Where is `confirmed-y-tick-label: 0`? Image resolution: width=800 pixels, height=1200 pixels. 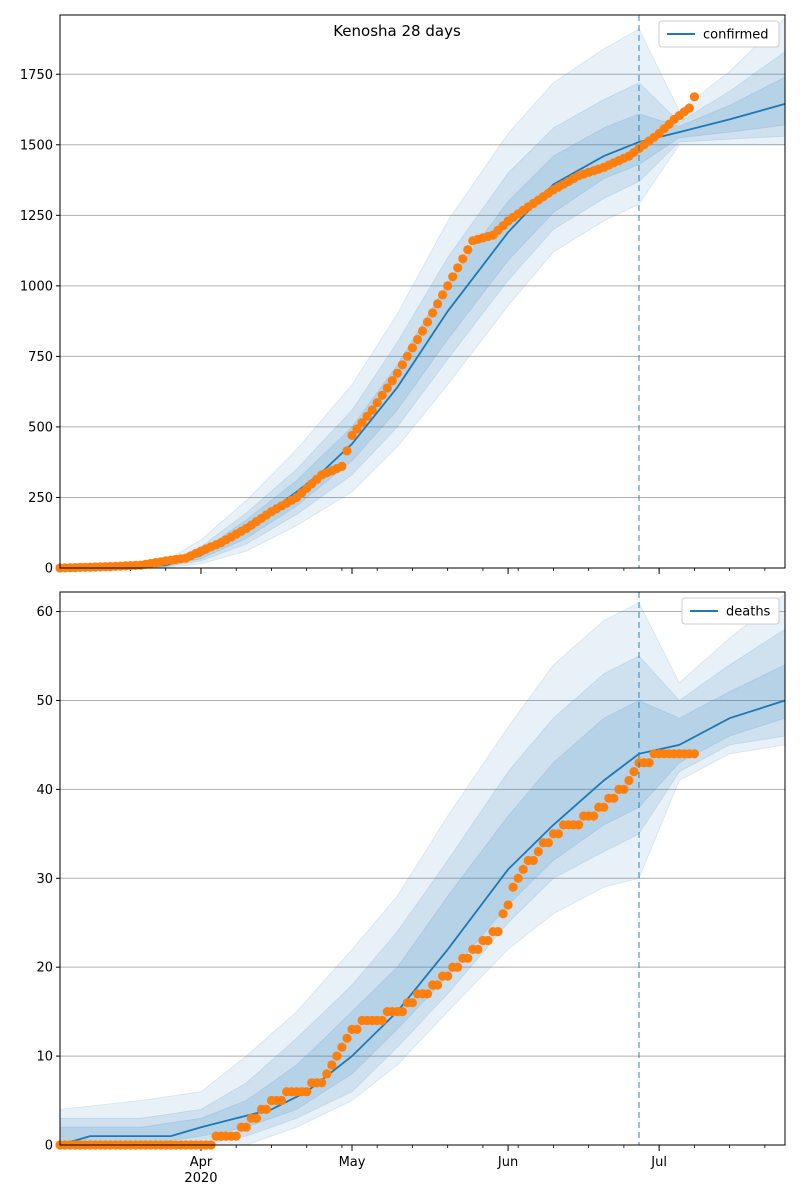 confirmed-y-tick-label: 0 is located at coordinates (49, 569).